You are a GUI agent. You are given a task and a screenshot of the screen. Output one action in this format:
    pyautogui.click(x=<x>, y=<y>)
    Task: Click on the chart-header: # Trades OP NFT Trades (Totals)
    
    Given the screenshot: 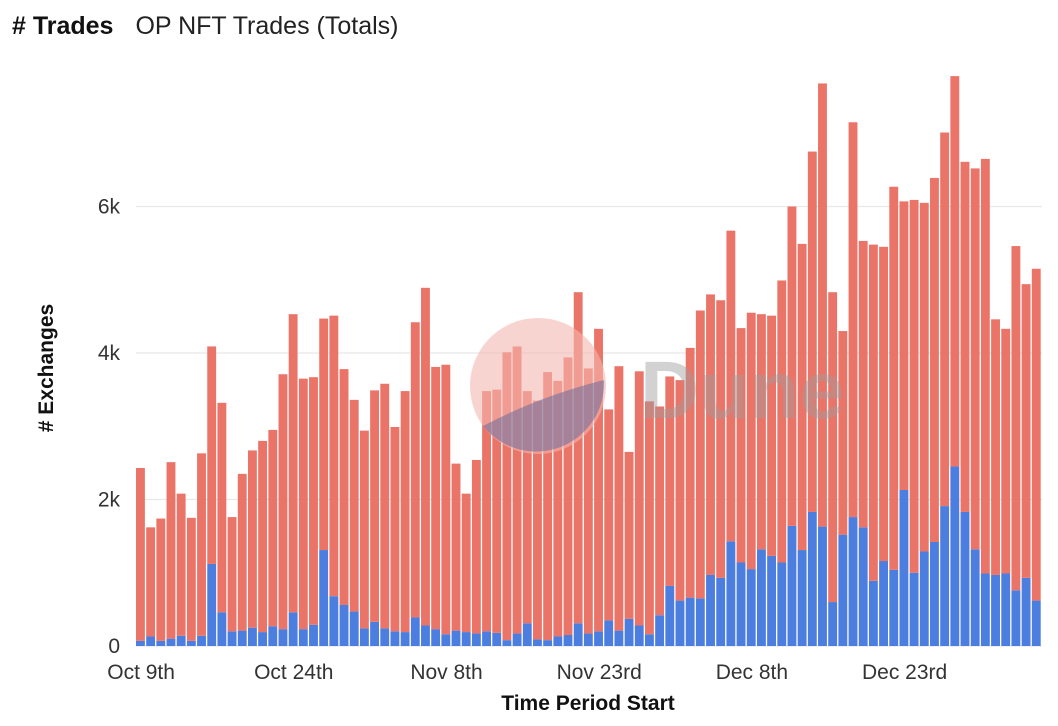 What is the action you would take?
    pyautogui.click(x=205, y=26)
    